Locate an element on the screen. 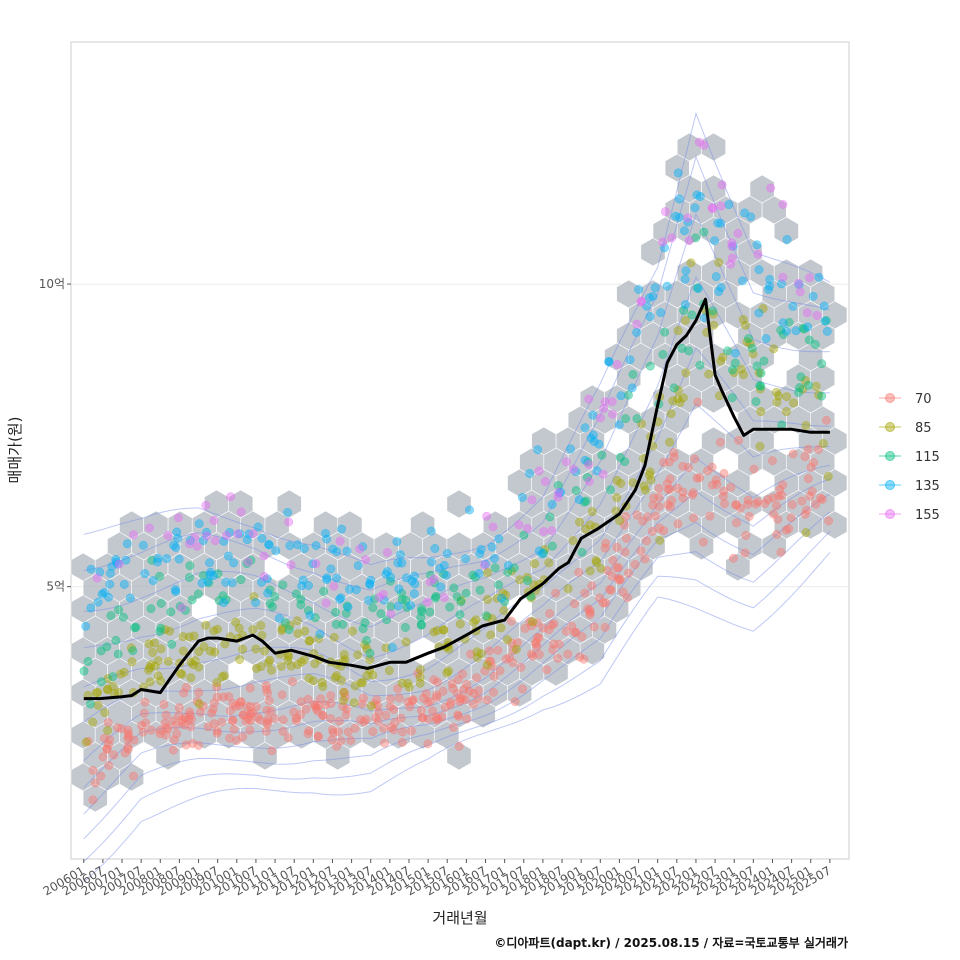 The width and height of the screenshot is (960, 960). y-axis: 5억 10억 is located at coordinates (55, 435).